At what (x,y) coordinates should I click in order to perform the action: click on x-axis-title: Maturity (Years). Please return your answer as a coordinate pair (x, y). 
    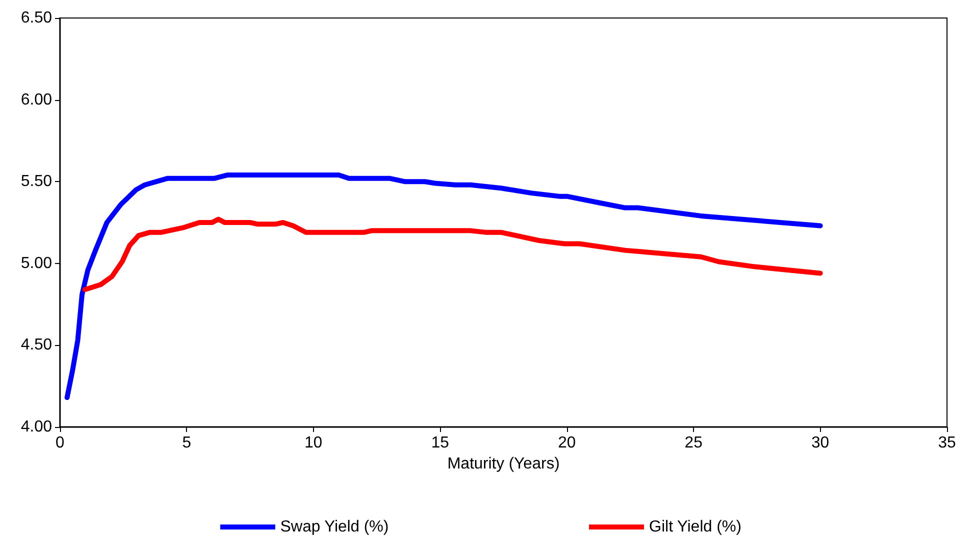
    Looking at the image, I should click on (503, 463).